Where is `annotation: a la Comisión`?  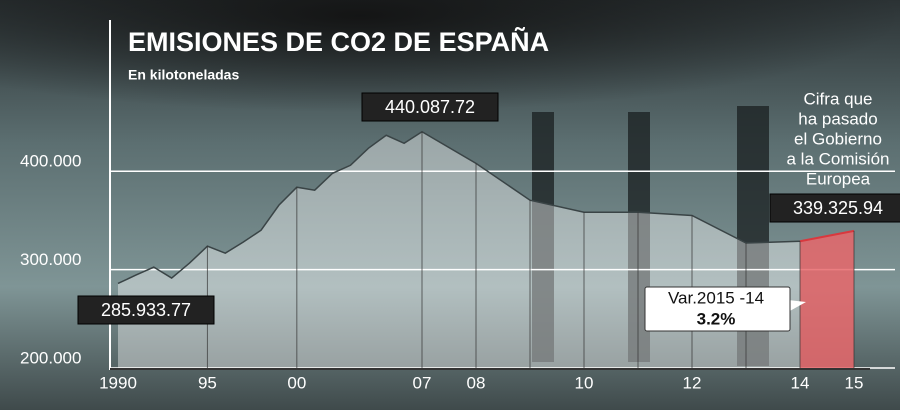
annotation: a la Comisión is located at coordinates (838, 158).